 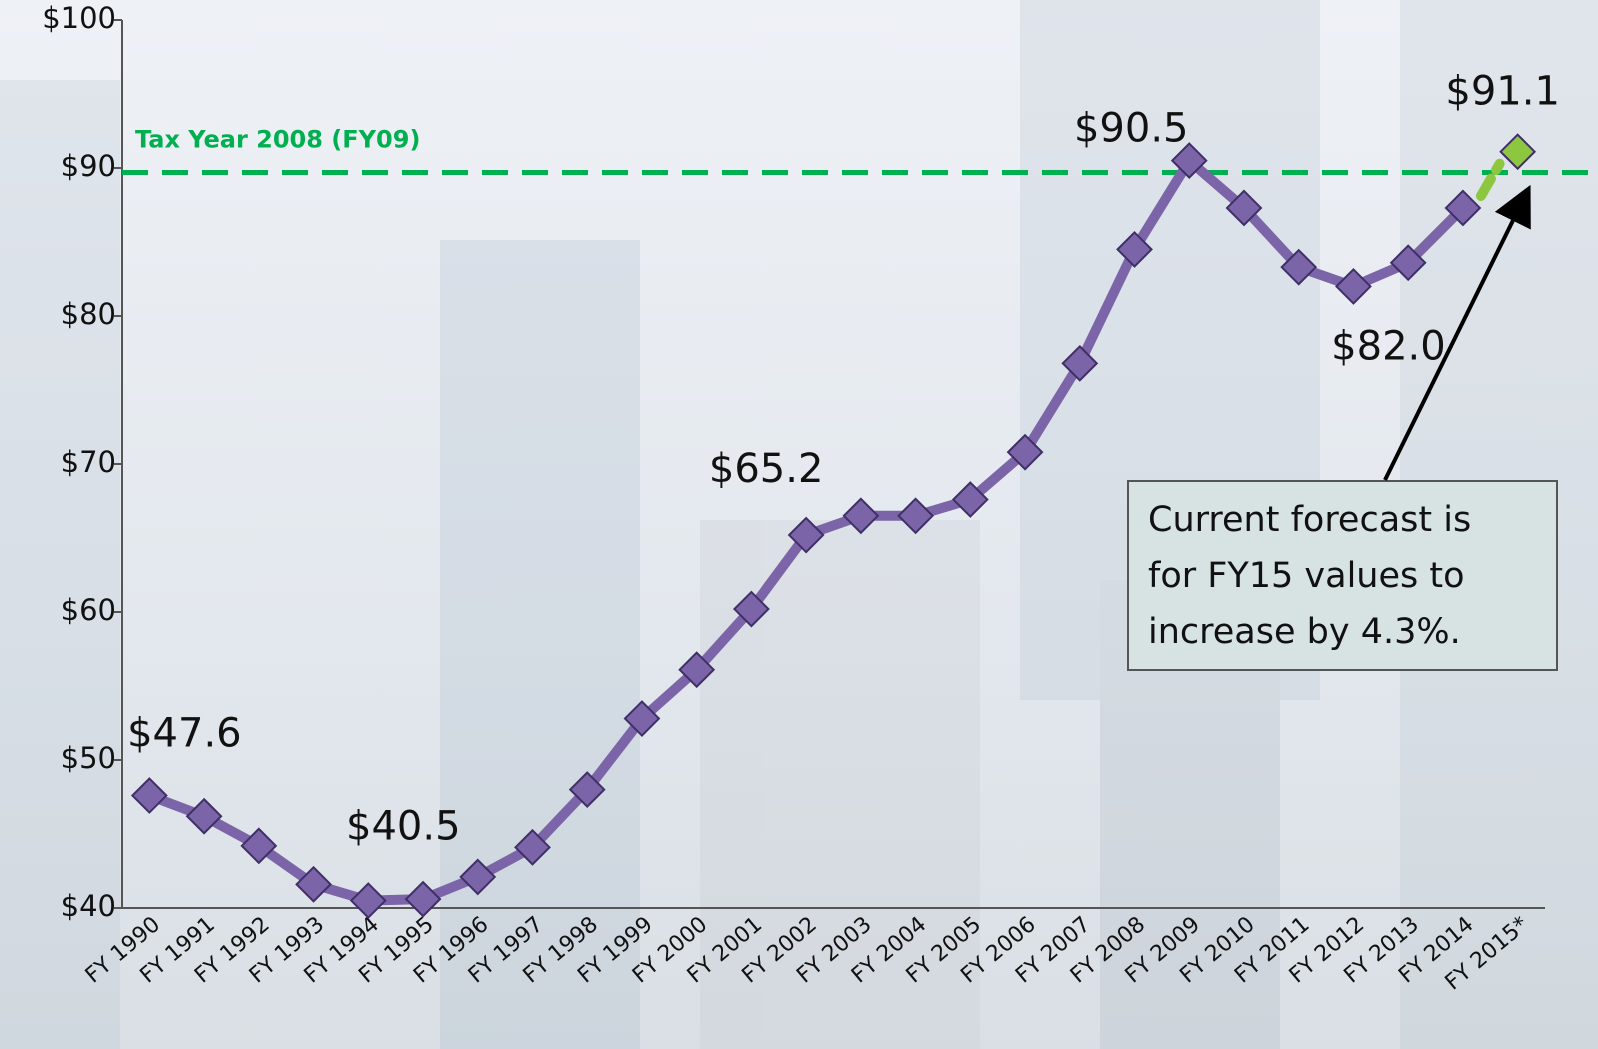 What do you see at coordinates (1388, 346) in the screenshot?
I see `data-label: $82.0` at bounding box center [1388, 346].